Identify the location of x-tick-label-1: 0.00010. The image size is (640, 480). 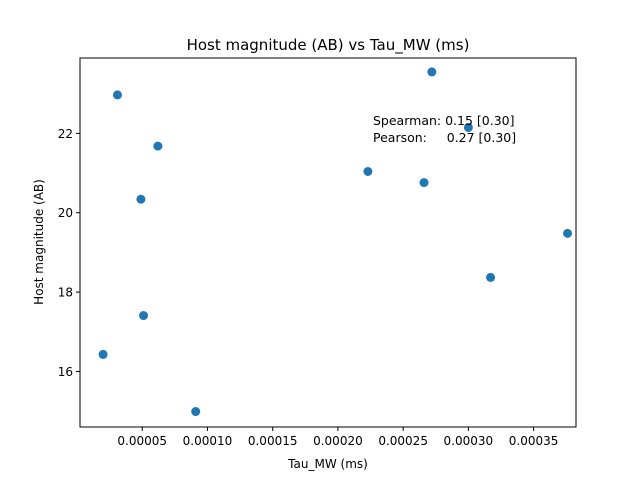
(208, 441).